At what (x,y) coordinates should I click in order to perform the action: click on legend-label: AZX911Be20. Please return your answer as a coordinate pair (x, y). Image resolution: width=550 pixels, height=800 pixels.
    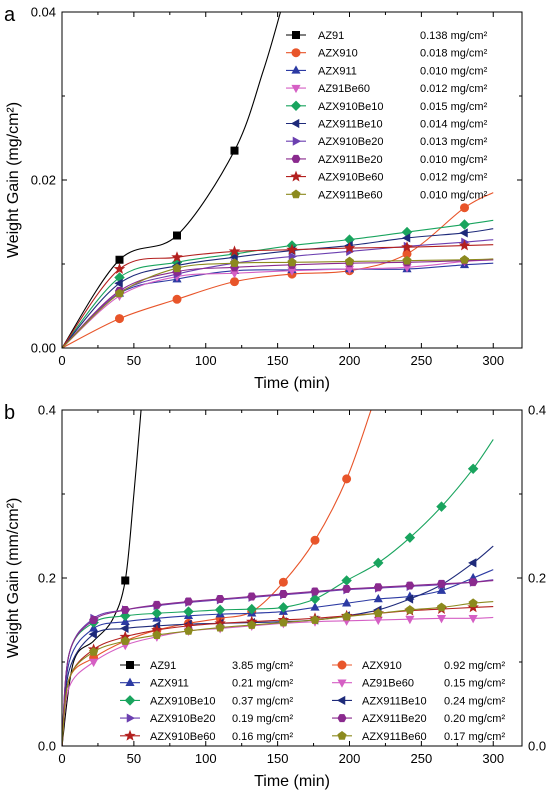
    Looking at the image, I should click on (350, 160).